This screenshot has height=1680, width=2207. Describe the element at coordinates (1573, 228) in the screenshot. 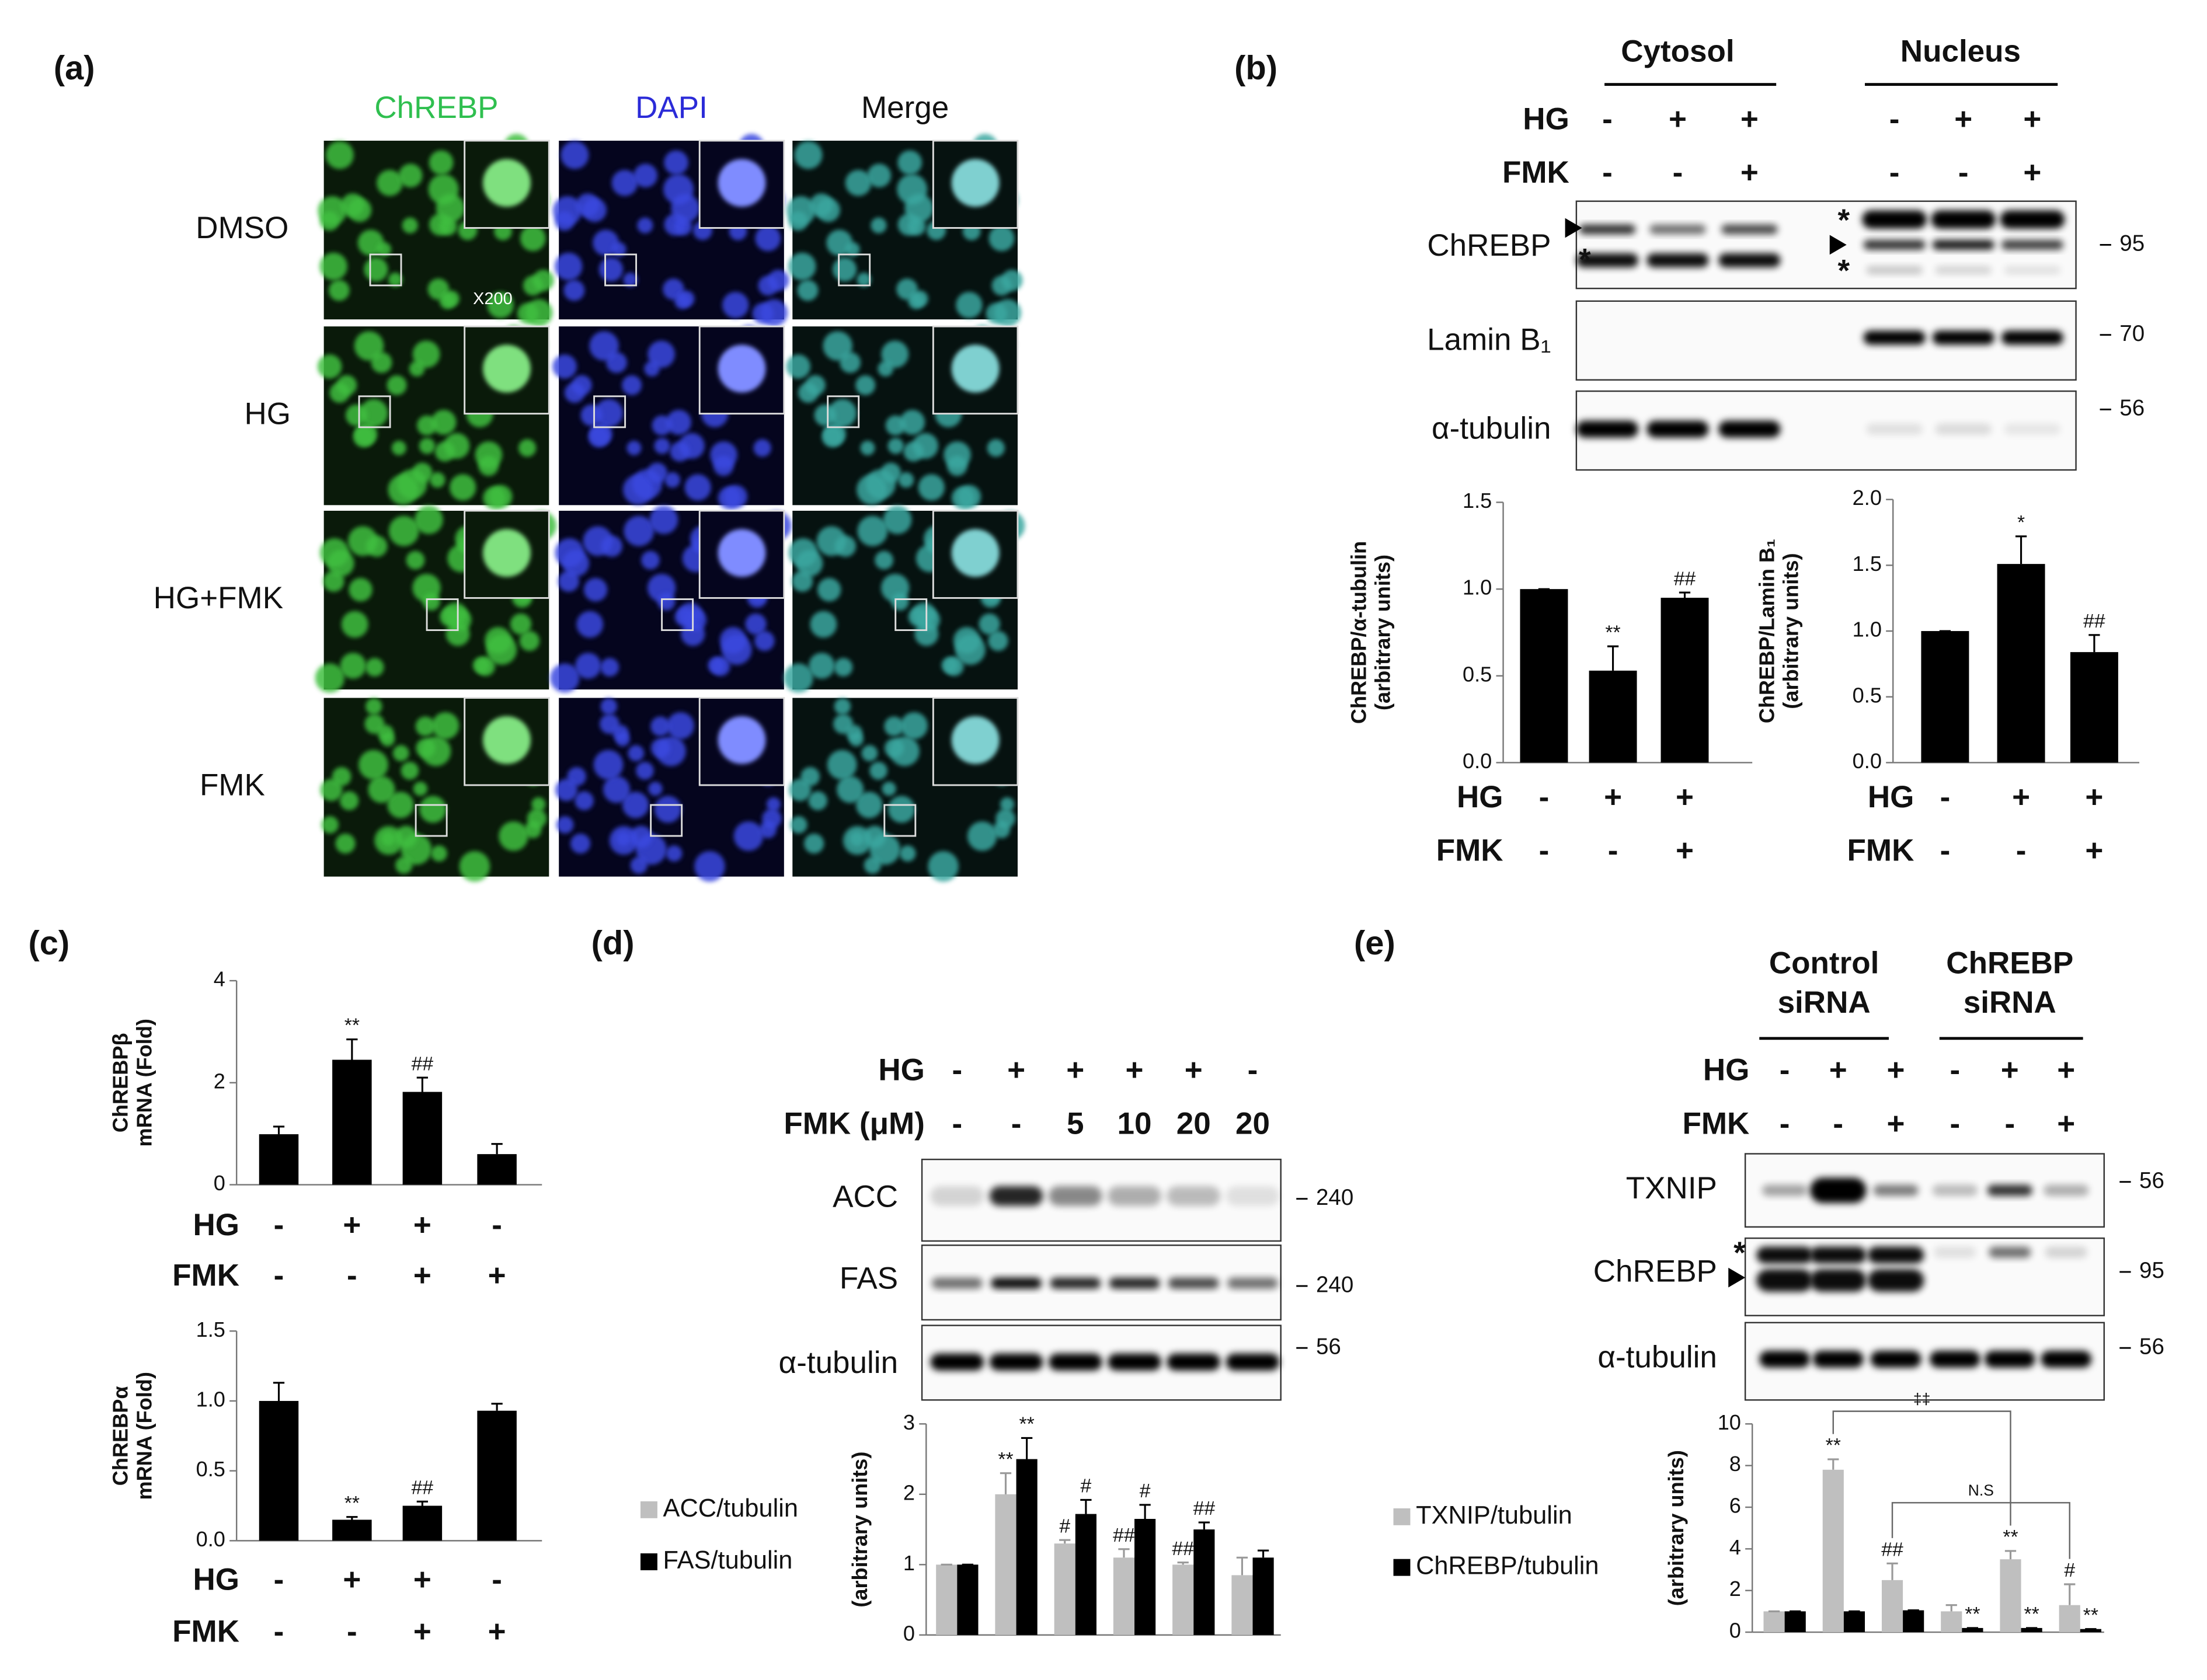

I see `arrowhead` at that location.